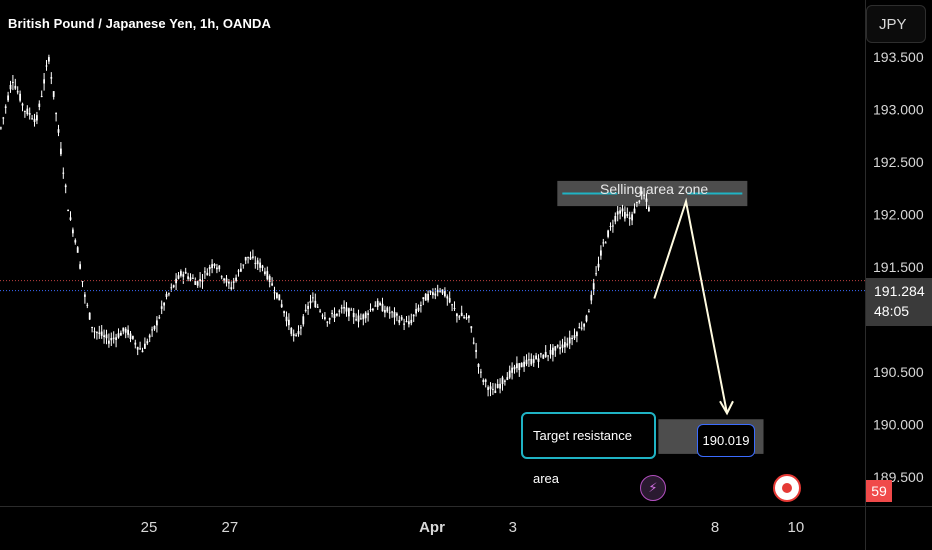  What do you see at coordinates (879, 491) in the screenshot?
I see `alert-count-badge: 59` at bounding box center [879, 491].